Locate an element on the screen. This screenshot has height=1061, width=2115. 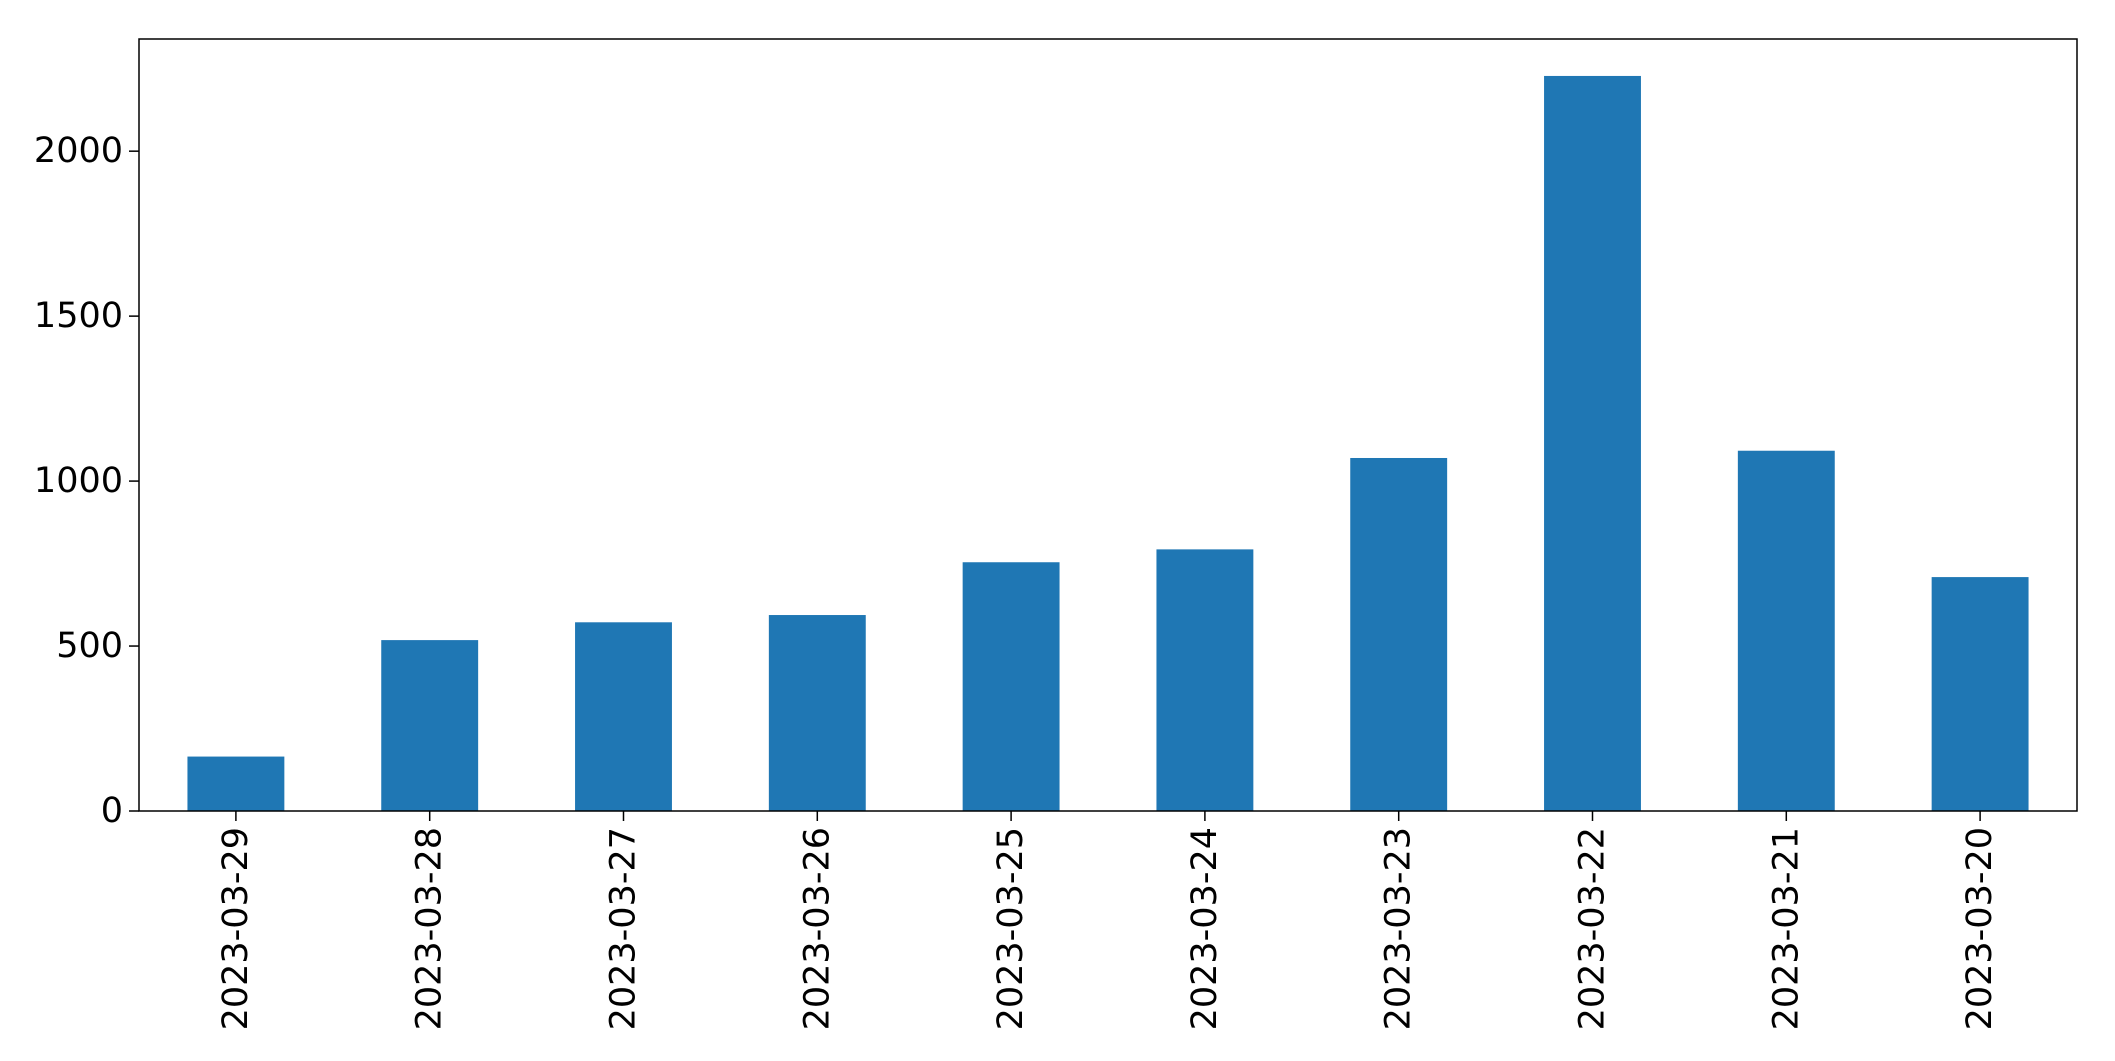
y-tick-label: 2000 is located at coordinates (78, 151).